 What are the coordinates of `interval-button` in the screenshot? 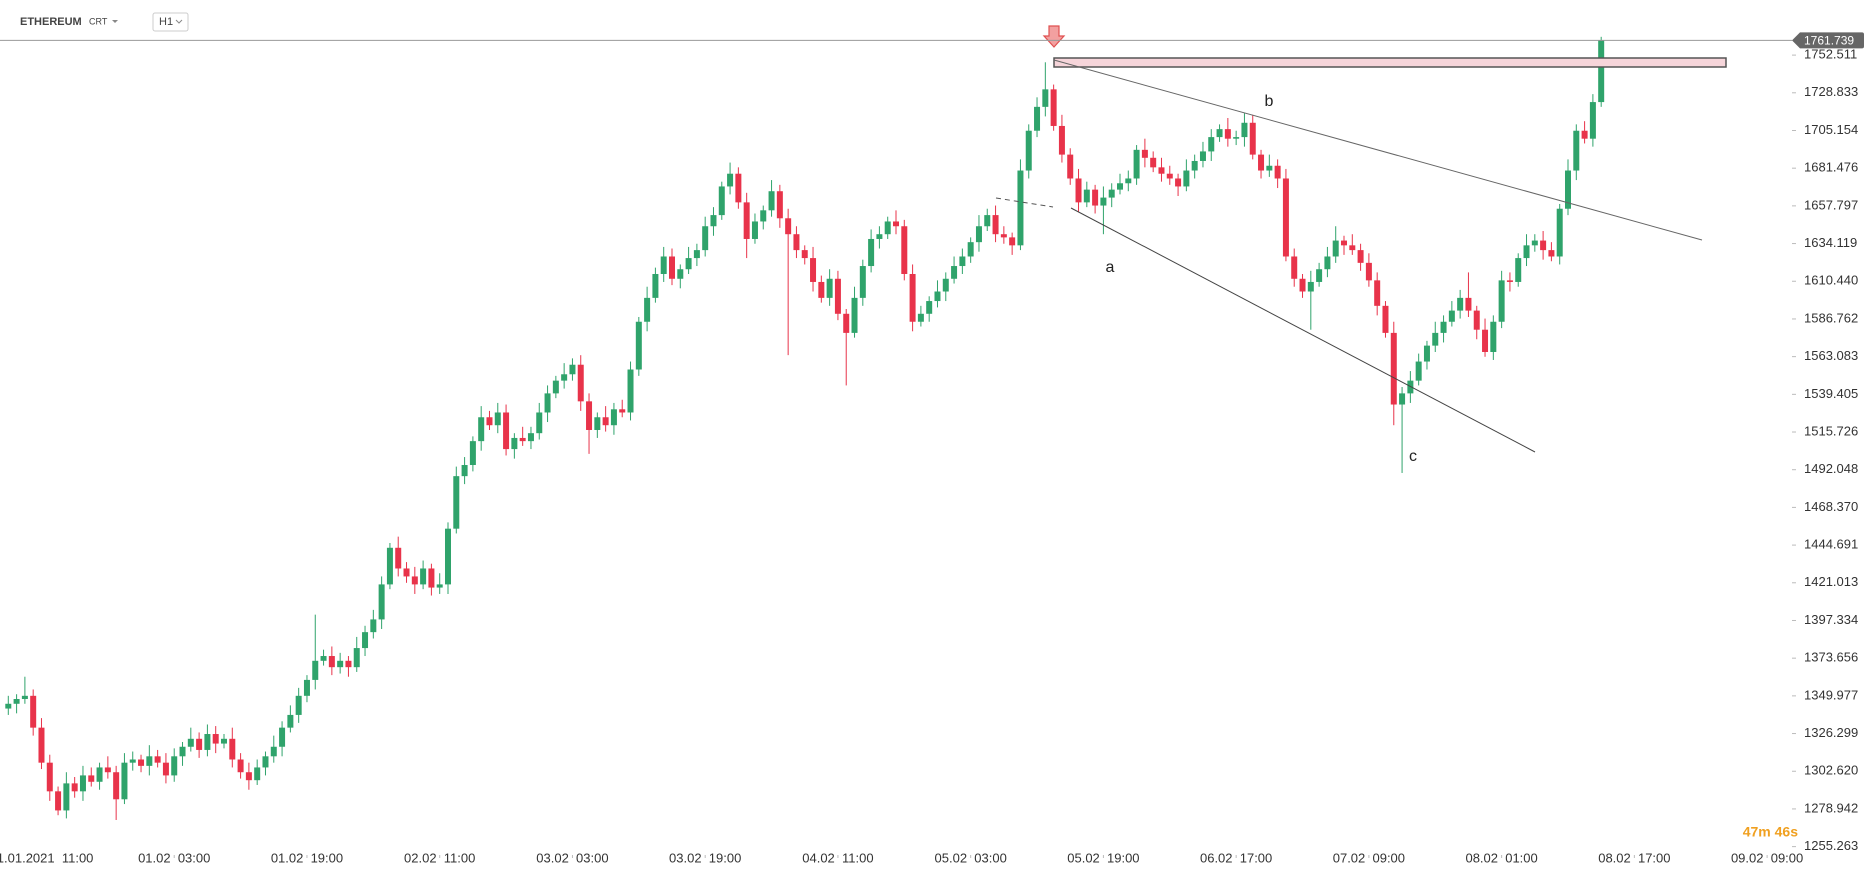 It's located at (170, 22).